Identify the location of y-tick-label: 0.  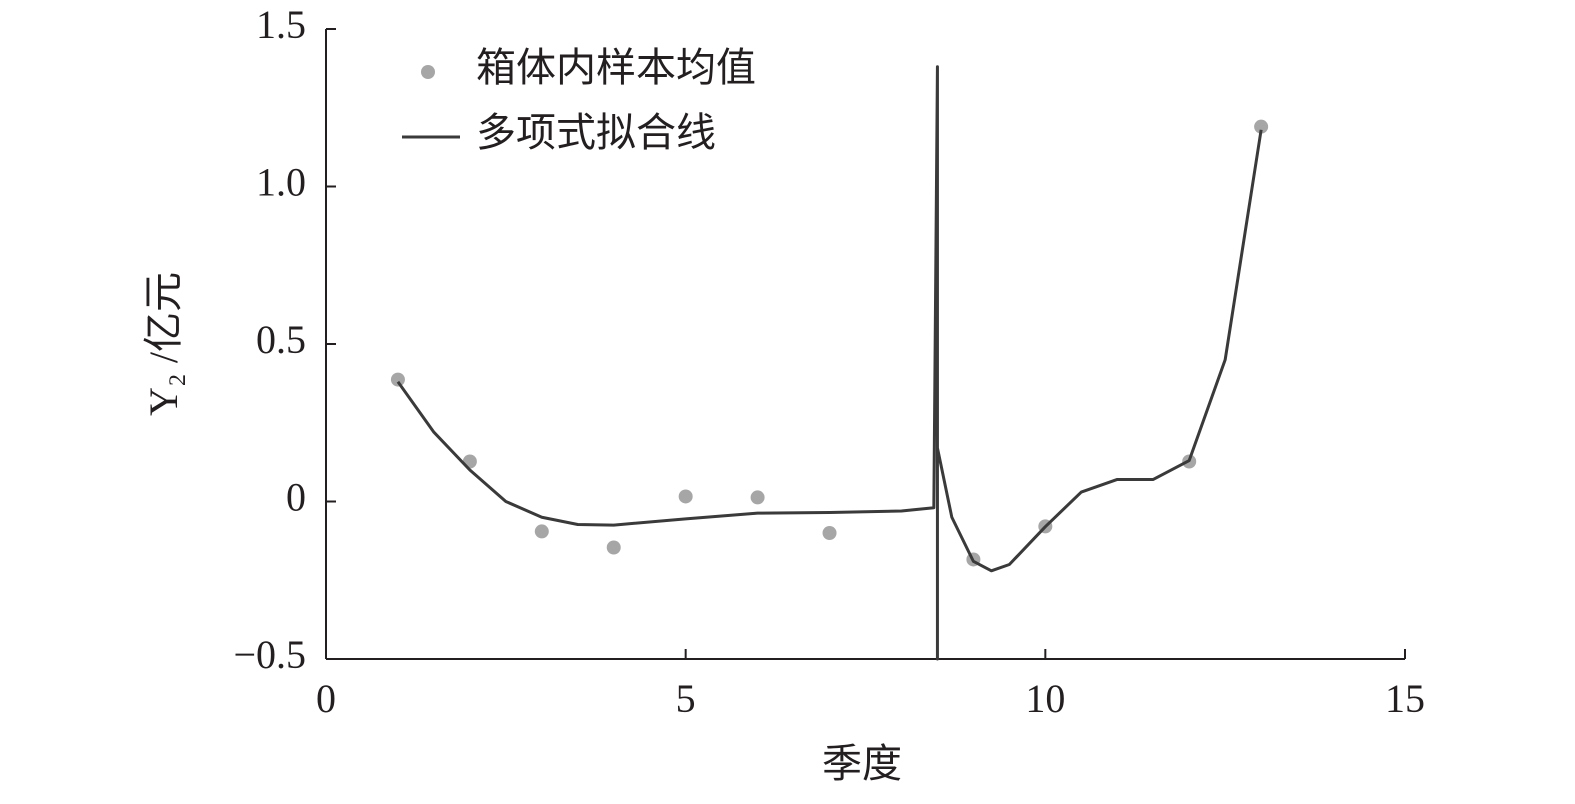
(296, 497).